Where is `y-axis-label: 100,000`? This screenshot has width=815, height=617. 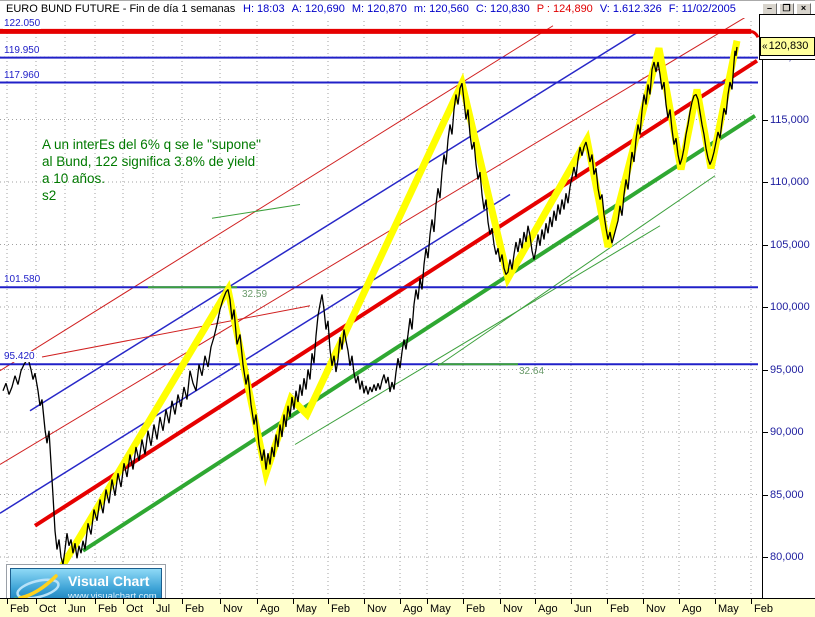 y-axis-label: 100,000 is located at coordinates (790, 307).